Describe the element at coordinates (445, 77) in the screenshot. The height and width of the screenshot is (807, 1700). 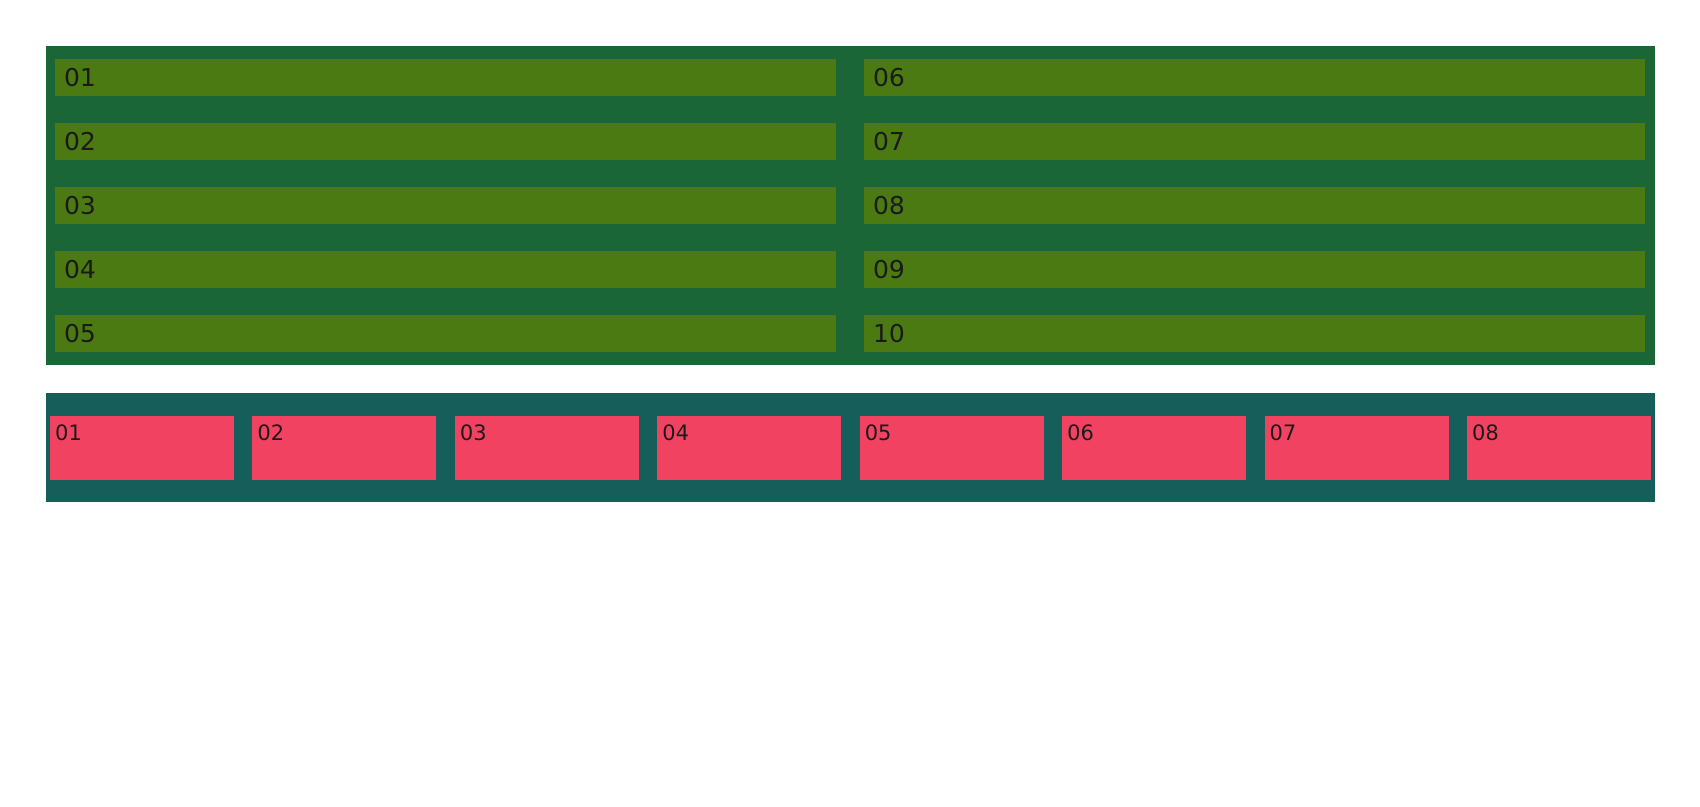
I see `grid-item-01: 01` at that location.